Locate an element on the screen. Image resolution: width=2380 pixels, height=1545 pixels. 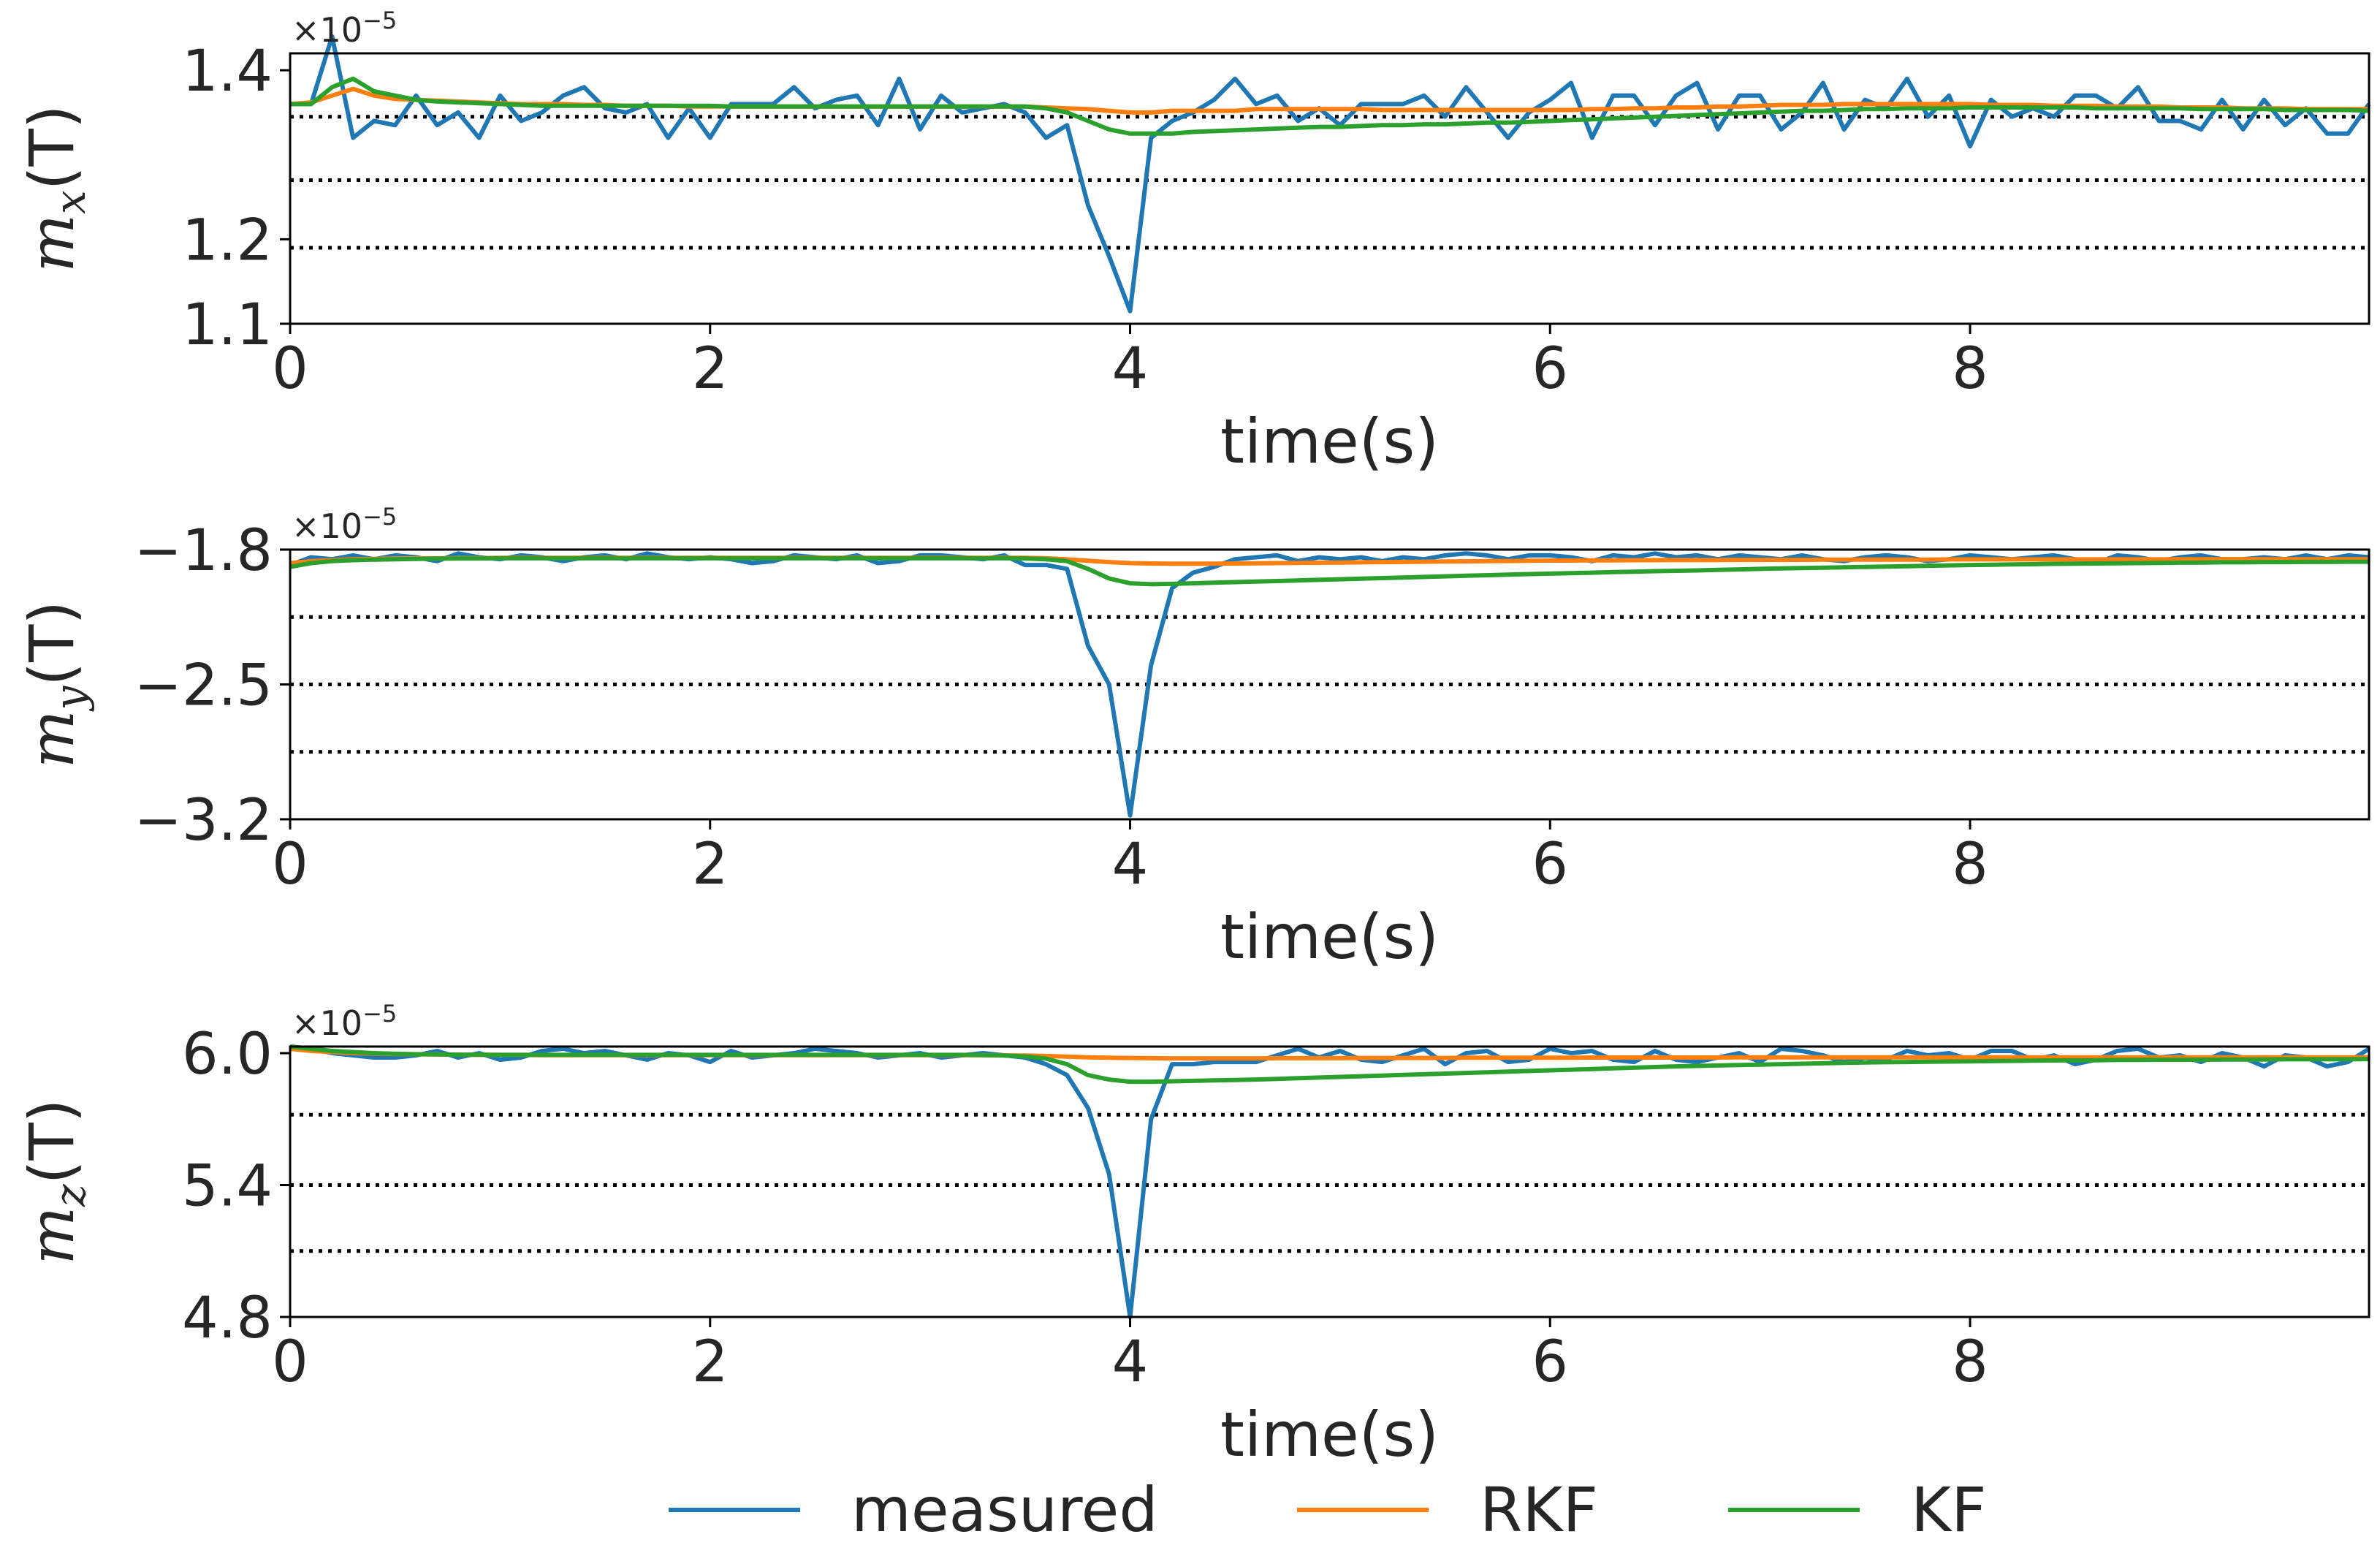
y-tick-label: 1.2 is located at coordinates (227, 240).